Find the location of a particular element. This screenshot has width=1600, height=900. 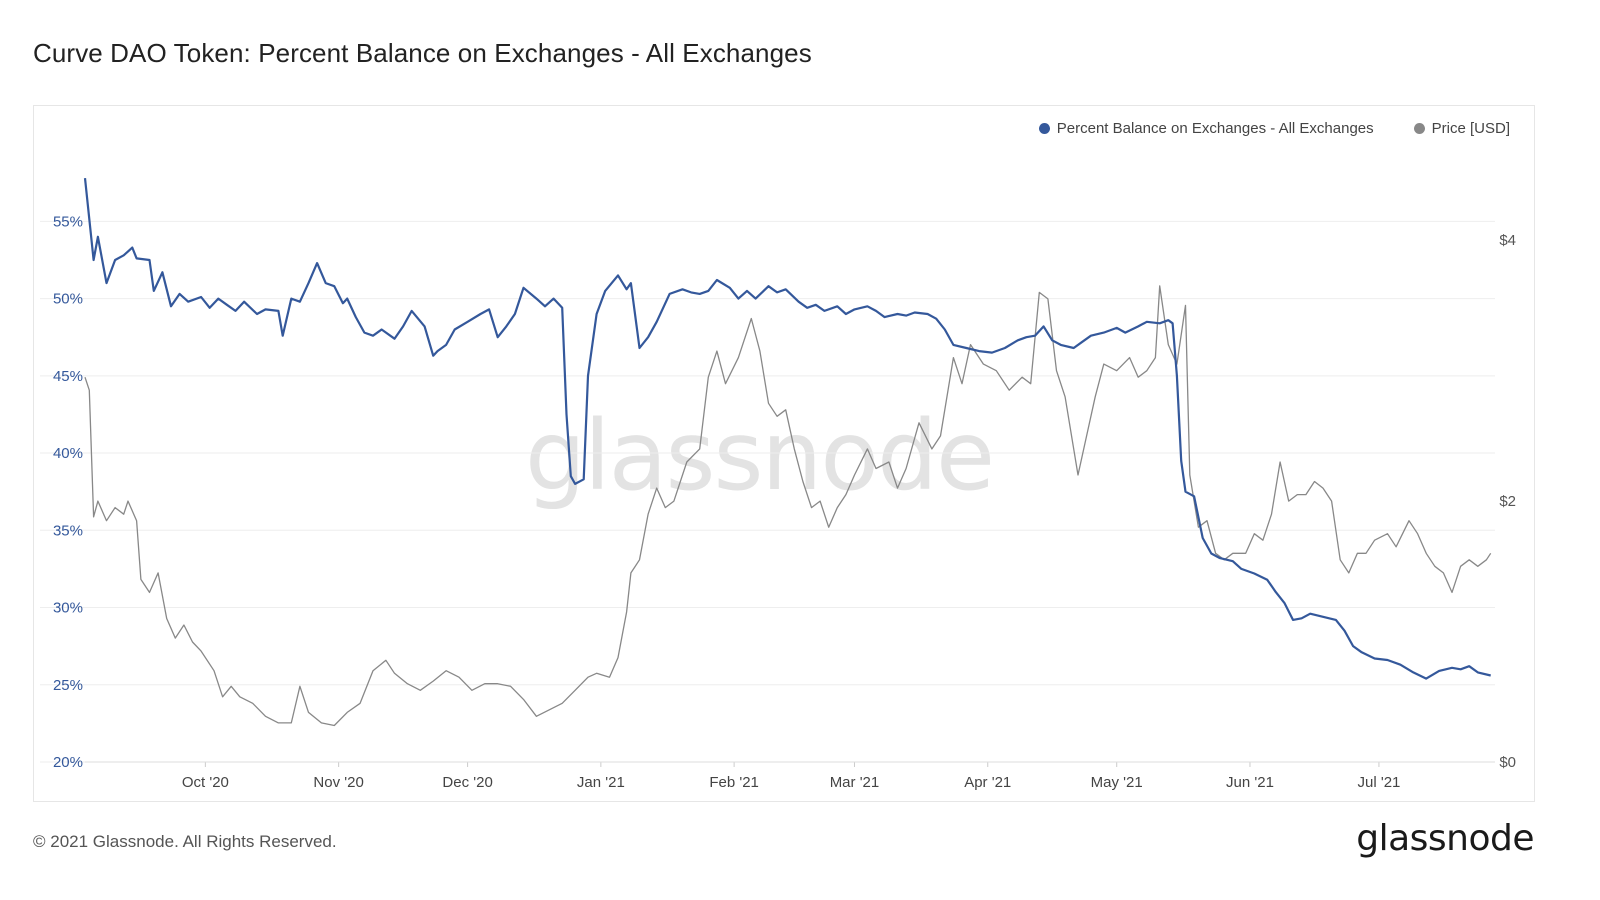

x-tick-label: May '21 is located at coordinates (1117, 782).